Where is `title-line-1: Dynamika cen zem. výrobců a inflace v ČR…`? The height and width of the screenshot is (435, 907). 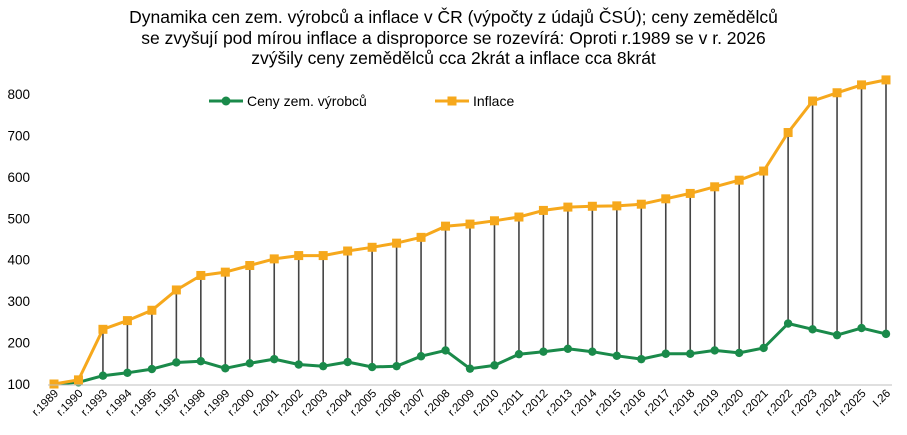 title-line-1: Dynamika cen zem. výrobců a inflace v ČR… is located at coordinates (453, 17).